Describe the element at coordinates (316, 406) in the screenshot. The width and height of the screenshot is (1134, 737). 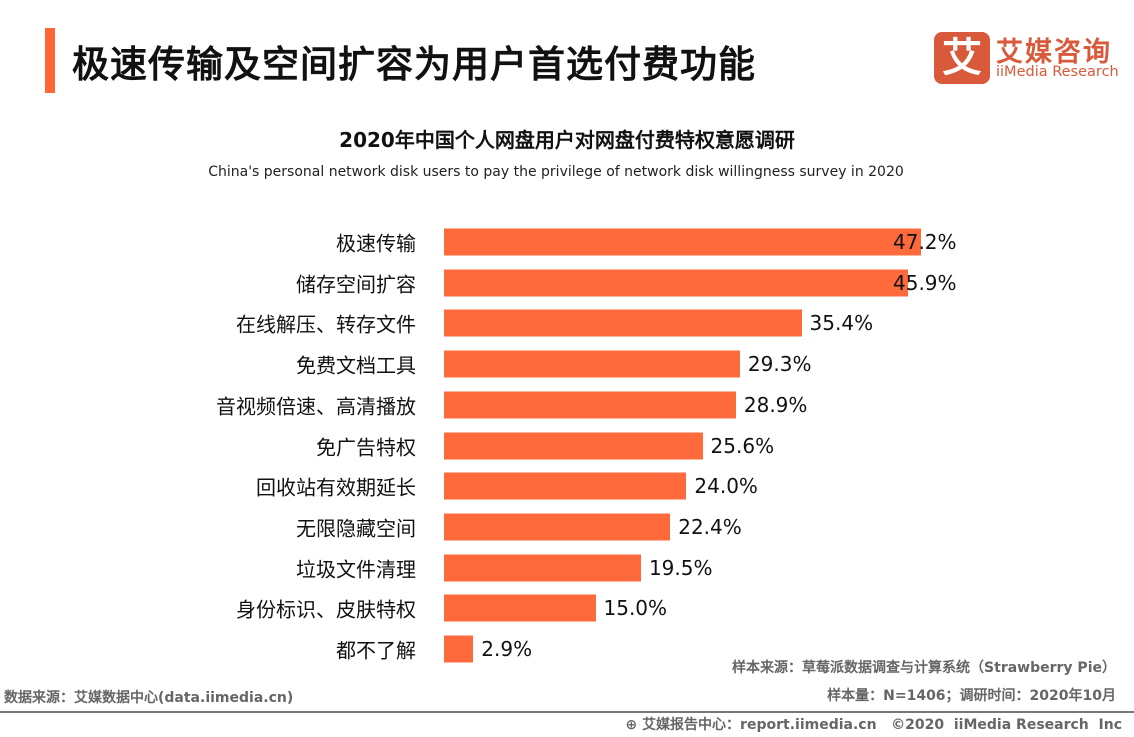
I see `category-label: 音视频倍速、高清播放` at that location.